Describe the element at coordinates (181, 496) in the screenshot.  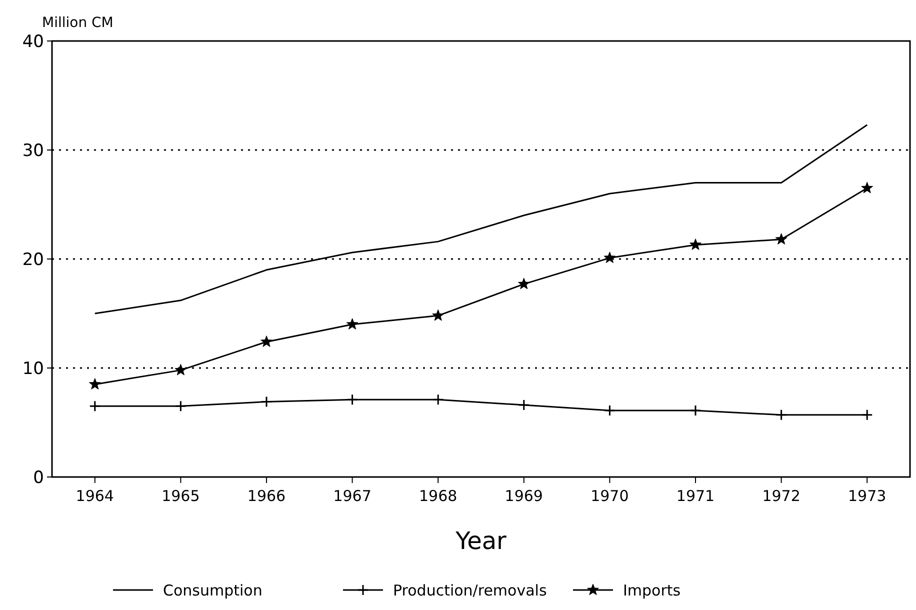
I see `x-tick-label: 1965` at that location.